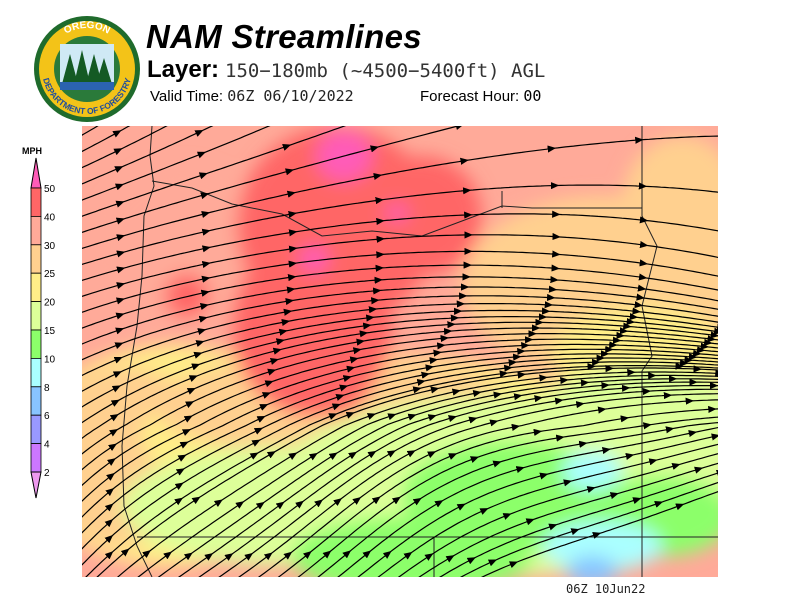  What do you see at coordinates (532, 96) in the screenshot?
I see `forecast-value: 00` at bounding box center [532, 96].